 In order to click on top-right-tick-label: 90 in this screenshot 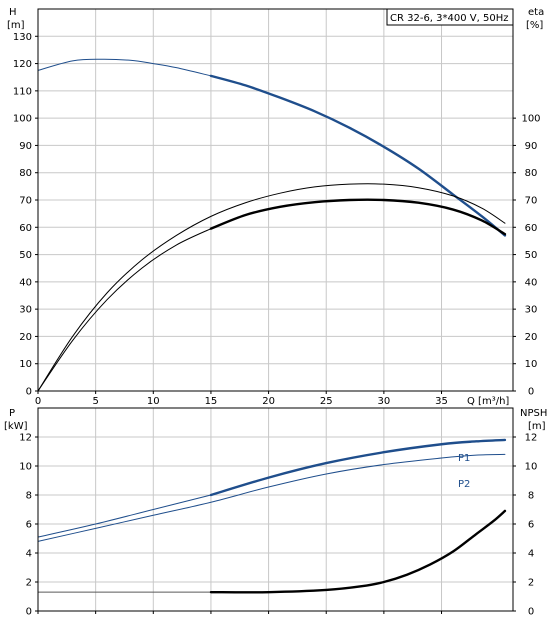, I will do `click(531, 146)`.